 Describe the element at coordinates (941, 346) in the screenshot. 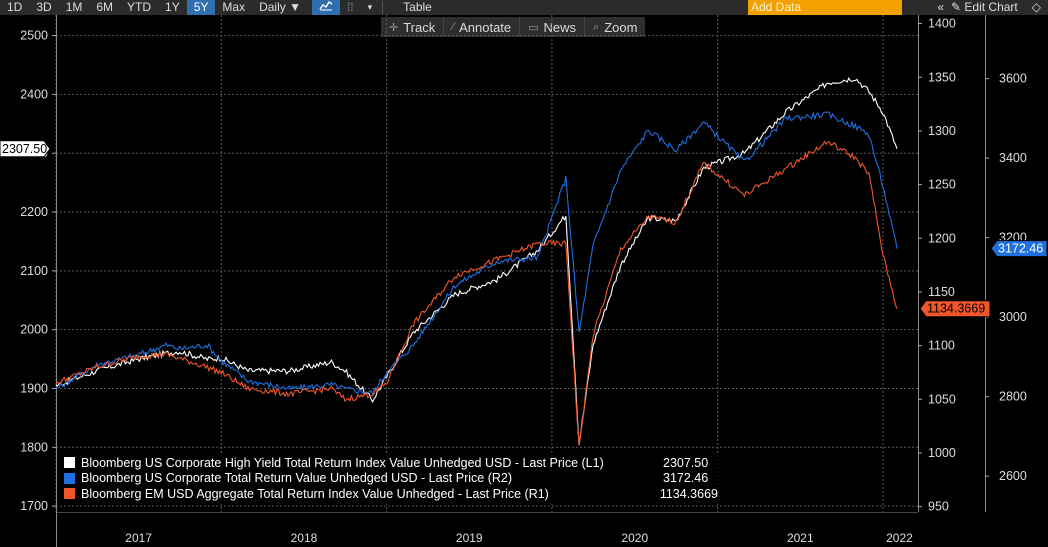

I see `r1-tick-label: 1100` at that location.